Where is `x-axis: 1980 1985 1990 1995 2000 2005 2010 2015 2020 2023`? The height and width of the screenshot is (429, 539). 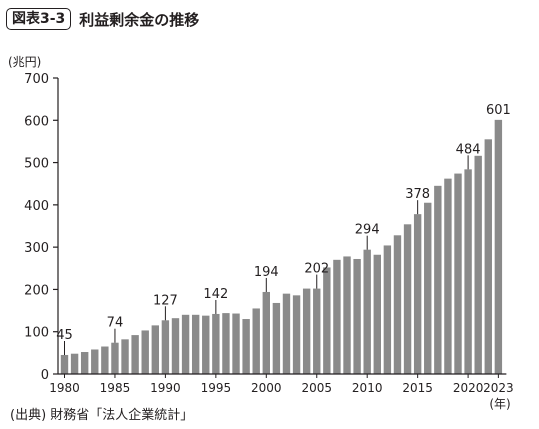
x-axis: 1980 1985 1990 1995 2000 2005 2010 2015 2020 2023 is located at coordinates (281, 384).